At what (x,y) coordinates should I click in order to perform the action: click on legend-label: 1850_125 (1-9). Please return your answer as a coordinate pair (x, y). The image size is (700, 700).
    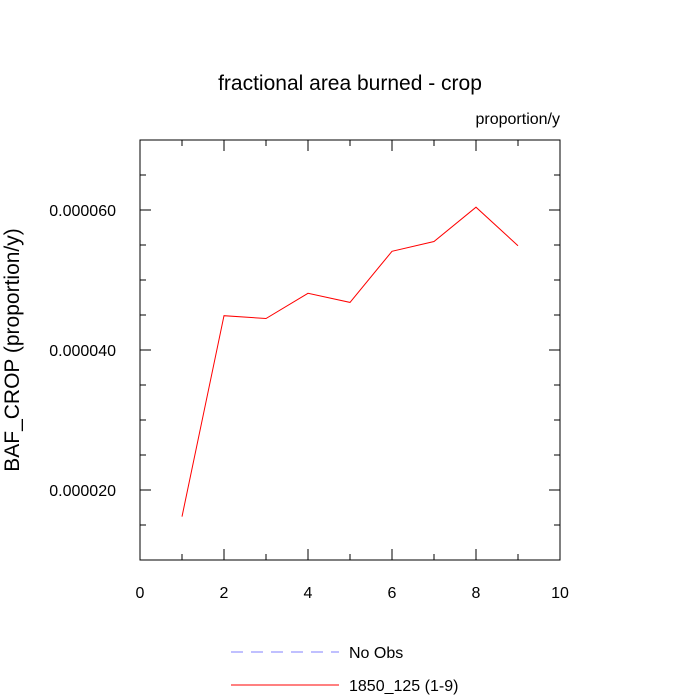
    Looking at the image, I should click on (403, 686).